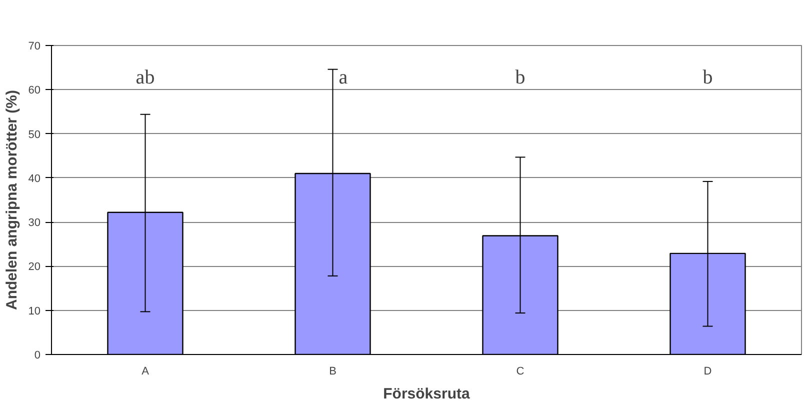 The width and height of the screenshot is (809, 410). What do you see at coordinates (145, 77) in the screenshot?
I see `annotation: ab` at bounding box center [145, 77].